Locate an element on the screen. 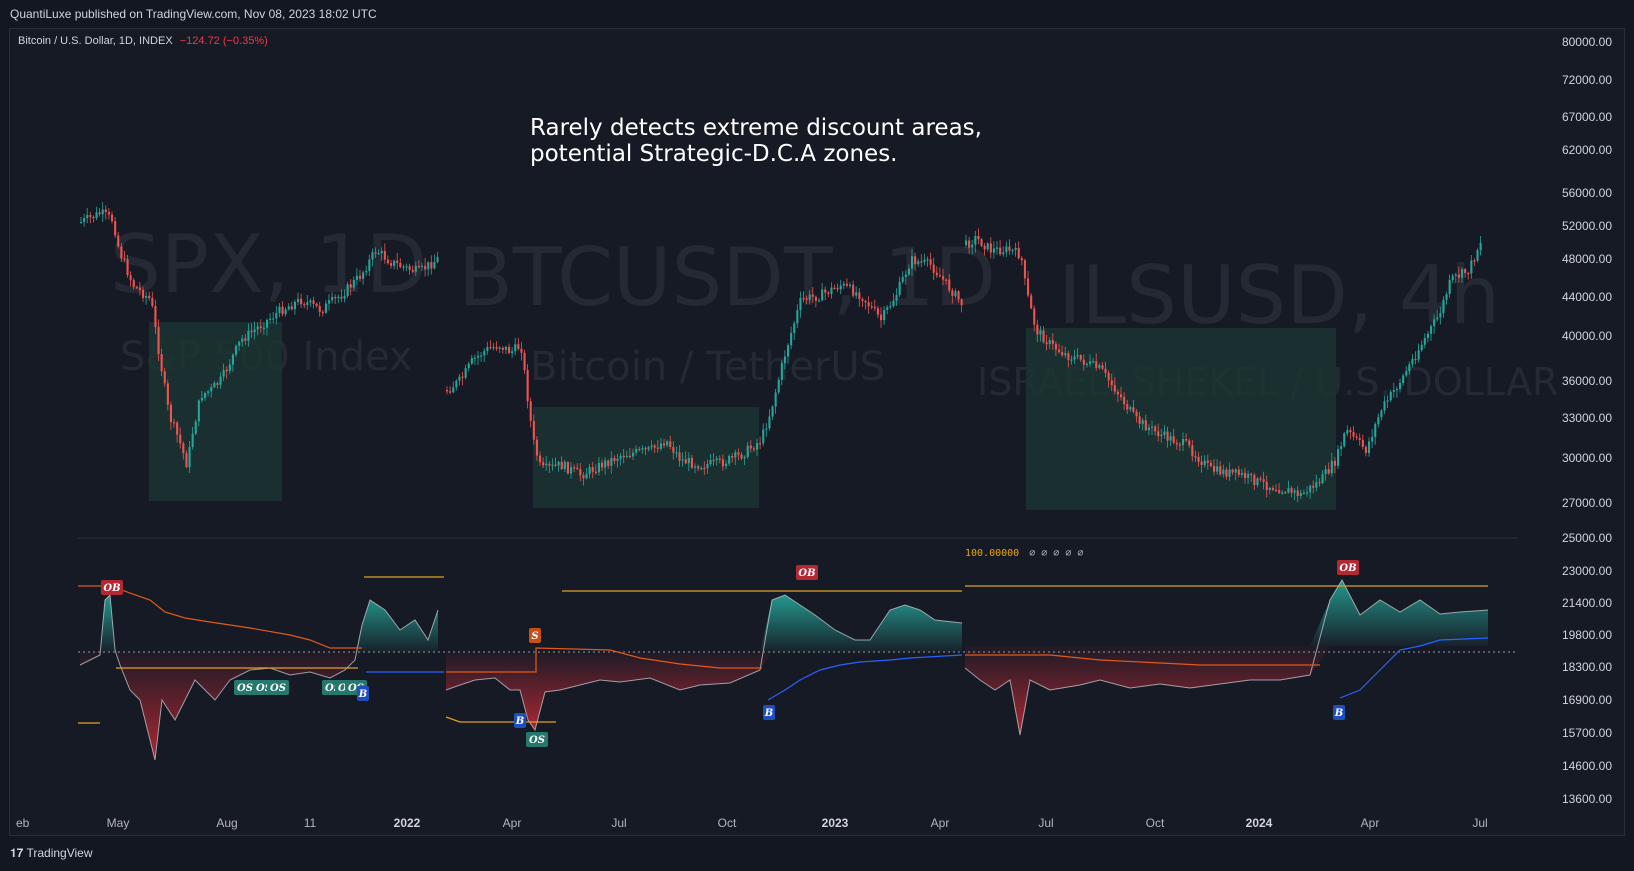 Image resolution: width=1634 pixels, height=871 pixels. oscillator-line is located at coordinates (1226, 657).